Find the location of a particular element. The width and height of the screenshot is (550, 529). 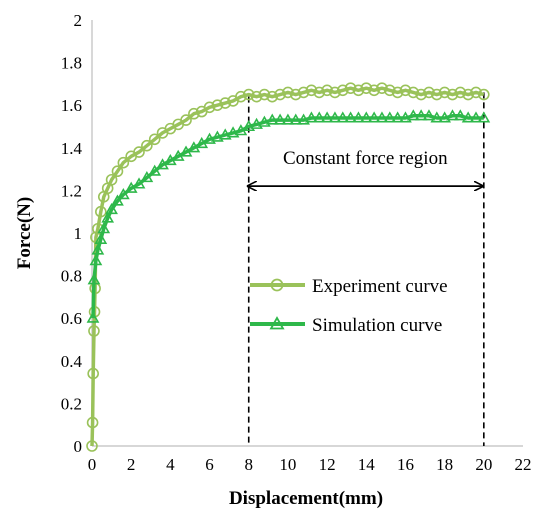

y-tick-label: 0.8 is located at coordinates (71, 276).